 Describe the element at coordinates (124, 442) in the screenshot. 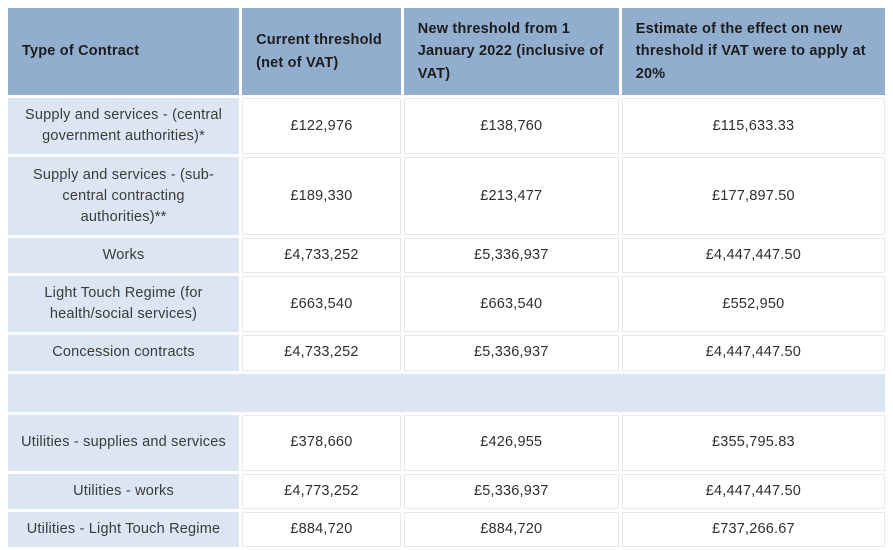

I see `contract-type-cell: Utilities - supplies and services` at that location.